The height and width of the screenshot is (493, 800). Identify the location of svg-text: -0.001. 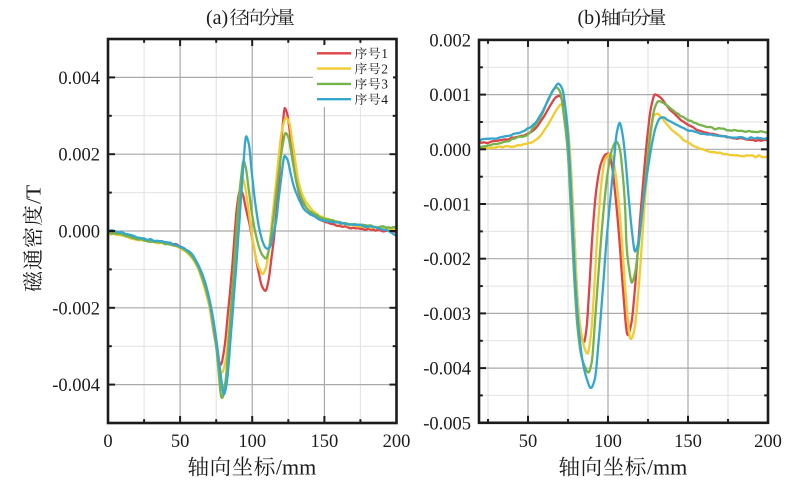
(447, 206).